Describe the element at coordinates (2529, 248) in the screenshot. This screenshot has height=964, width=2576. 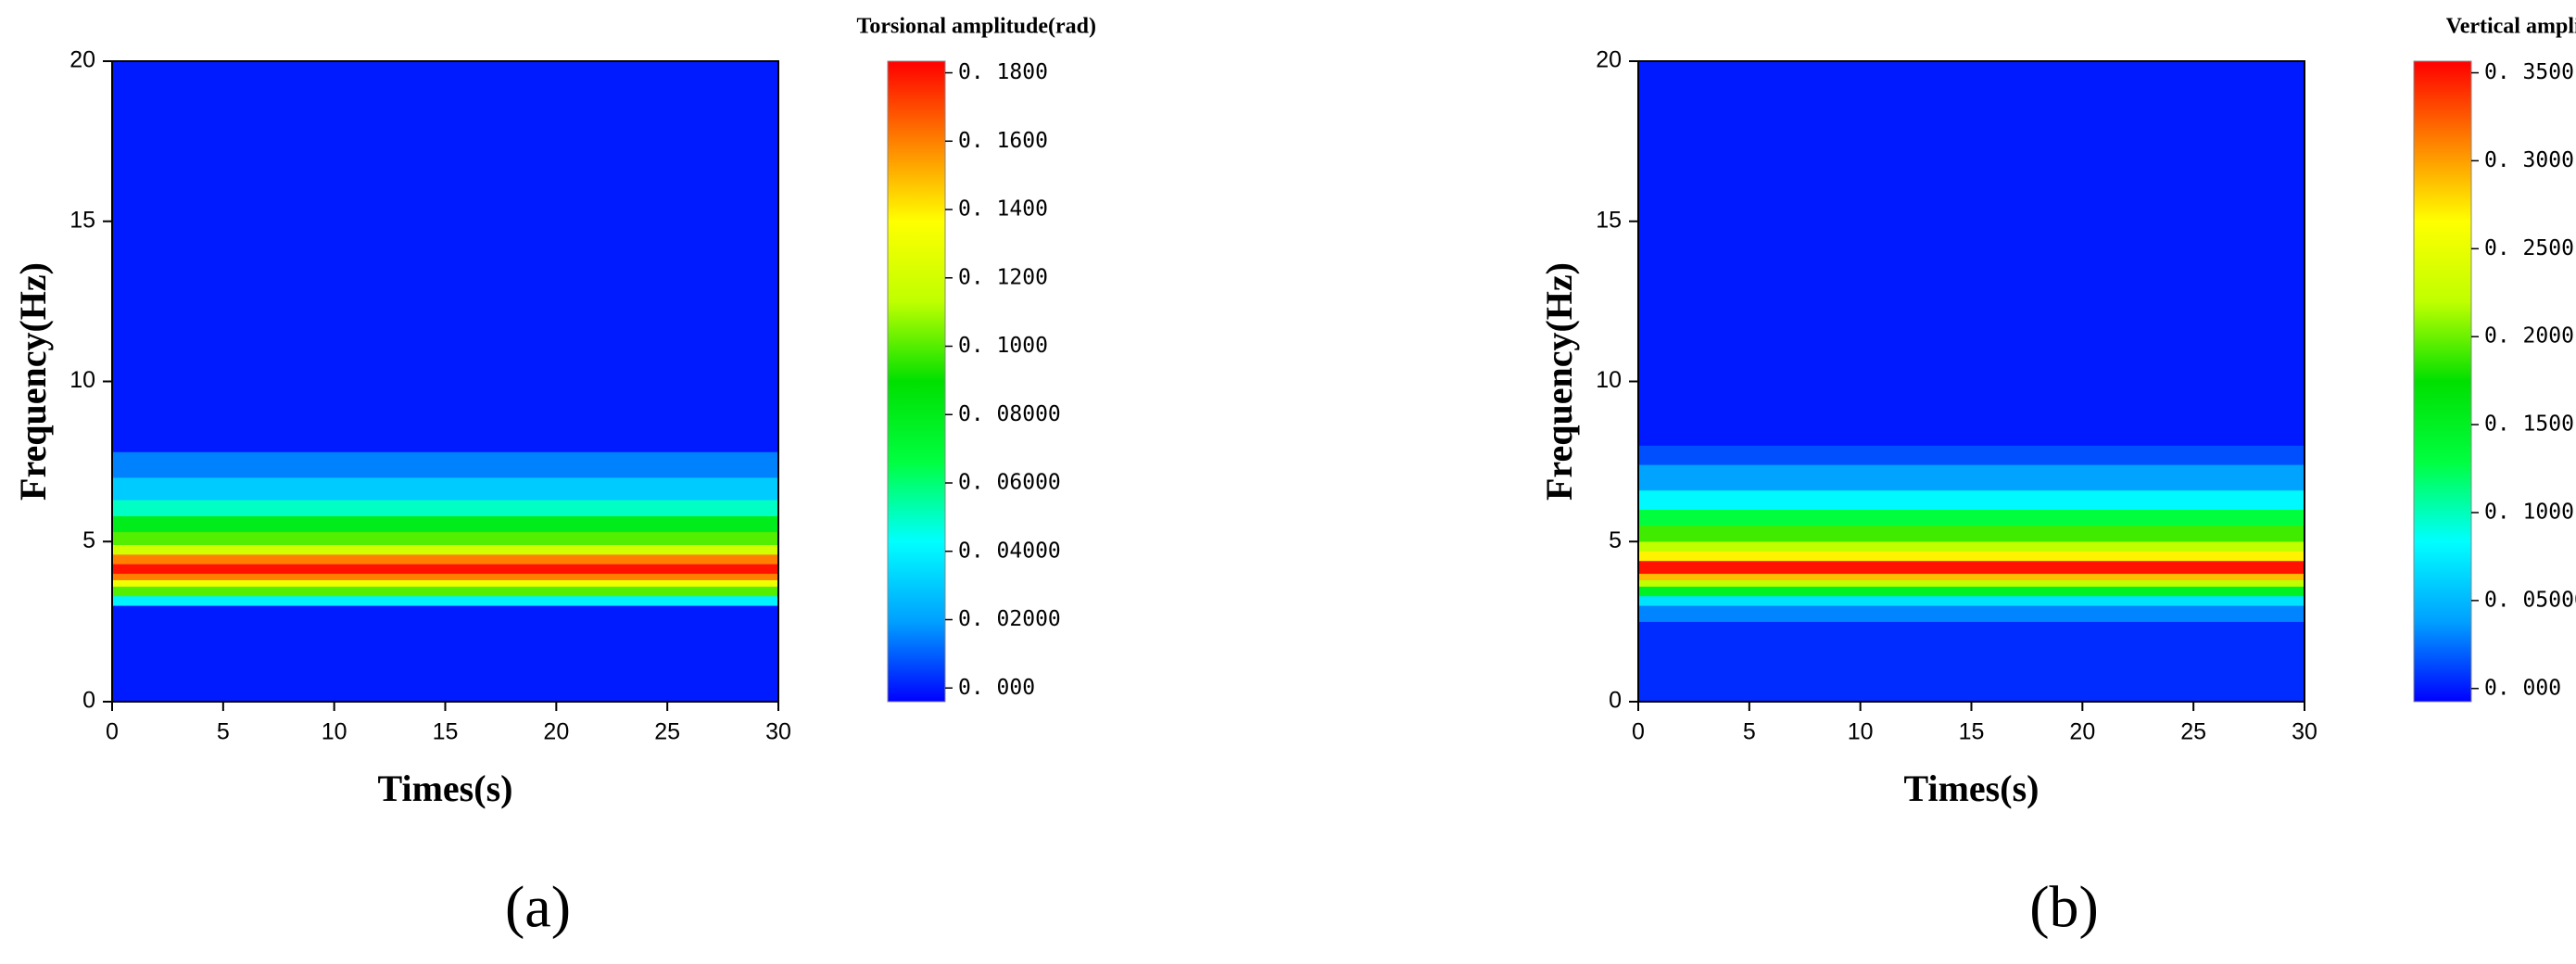
I see `colorbar-tick-label: 0. 2500` at that location.